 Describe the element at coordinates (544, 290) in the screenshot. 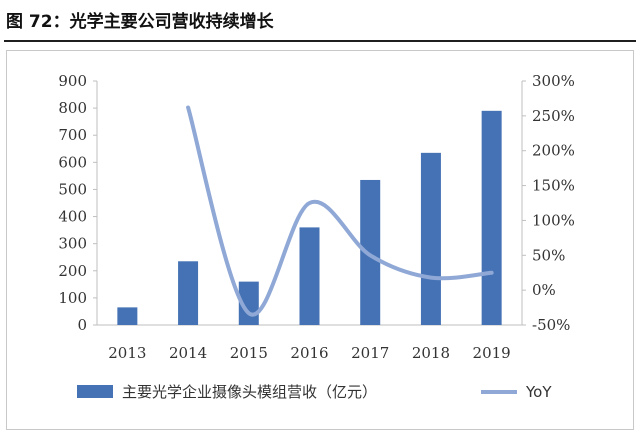

I see `right-y-tick-label: 0%` at that location.